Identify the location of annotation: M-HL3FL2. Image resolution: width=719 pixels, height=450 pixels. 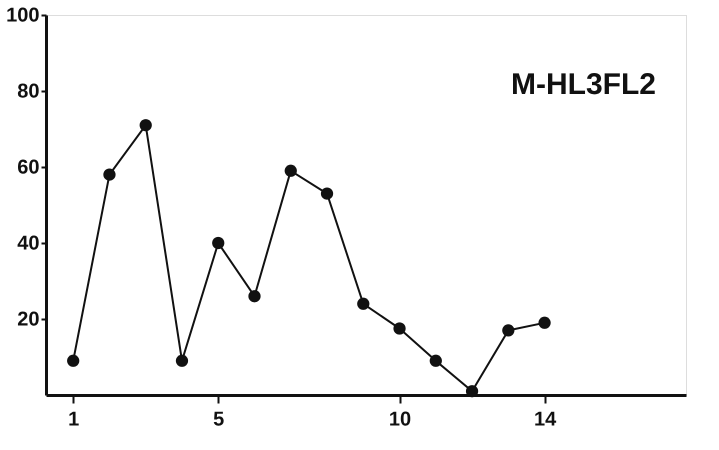
(583, 84).